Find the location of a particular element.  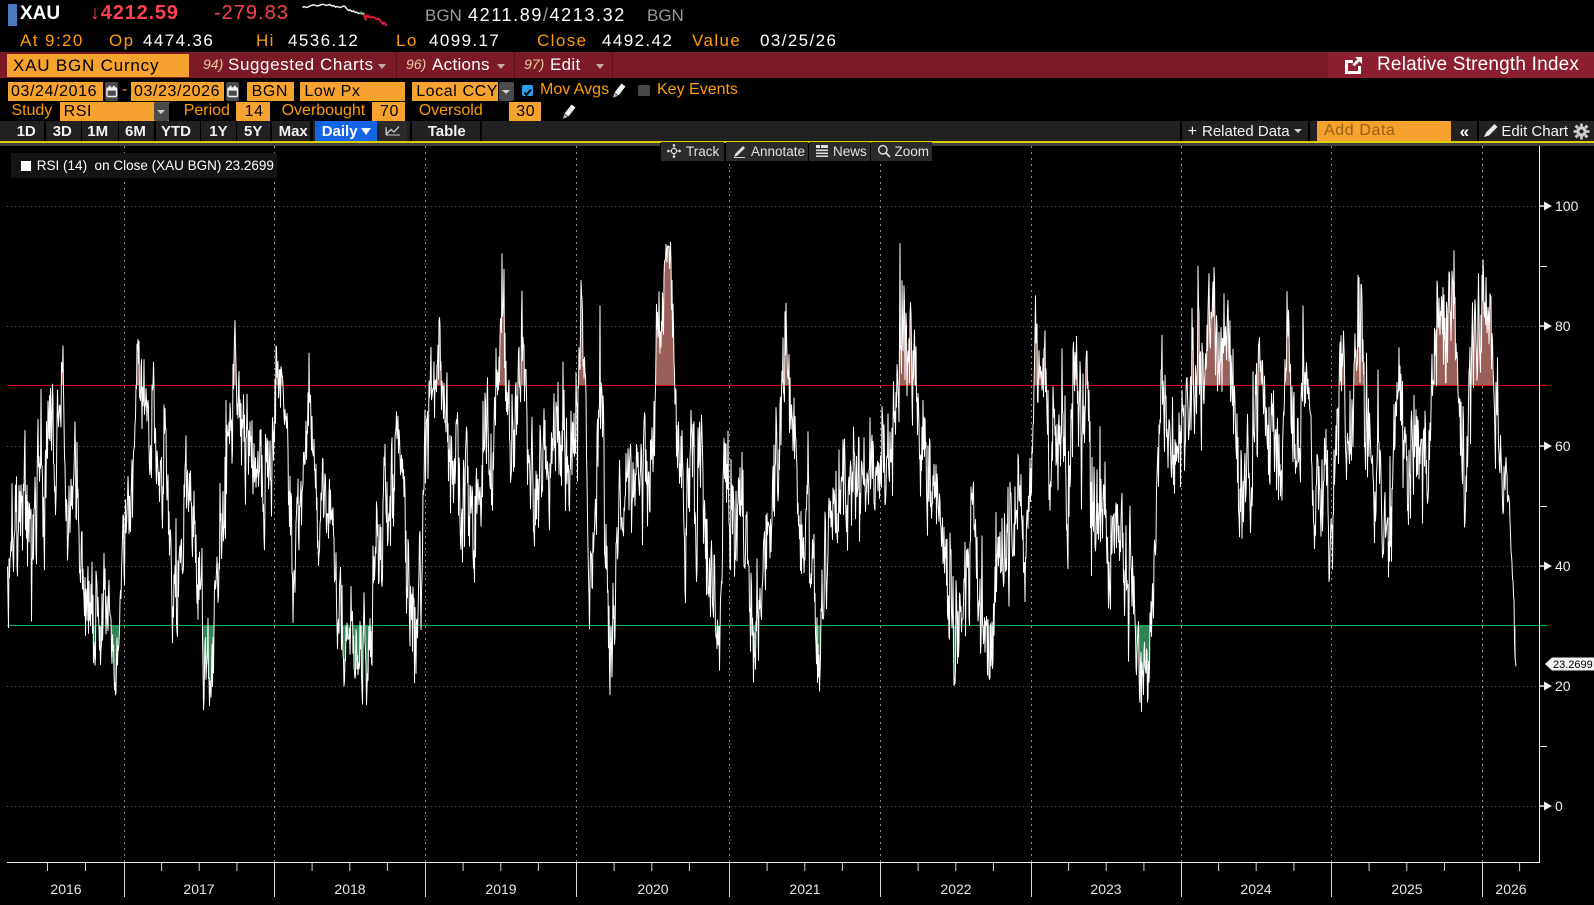

svg-text: 2025 is located at coordinates (1406, 889).